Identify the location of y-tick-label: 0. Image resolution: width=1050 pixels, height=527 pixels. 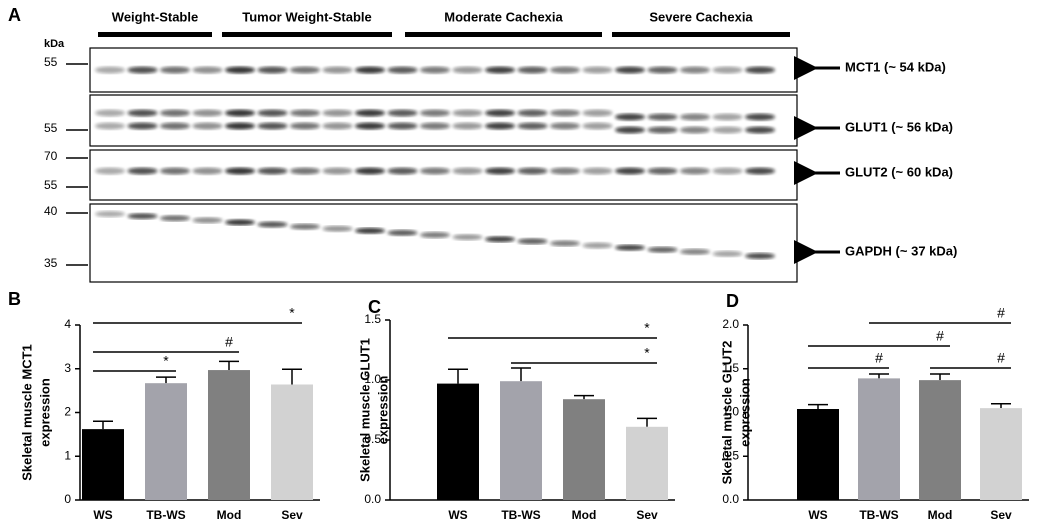
(67, 499).